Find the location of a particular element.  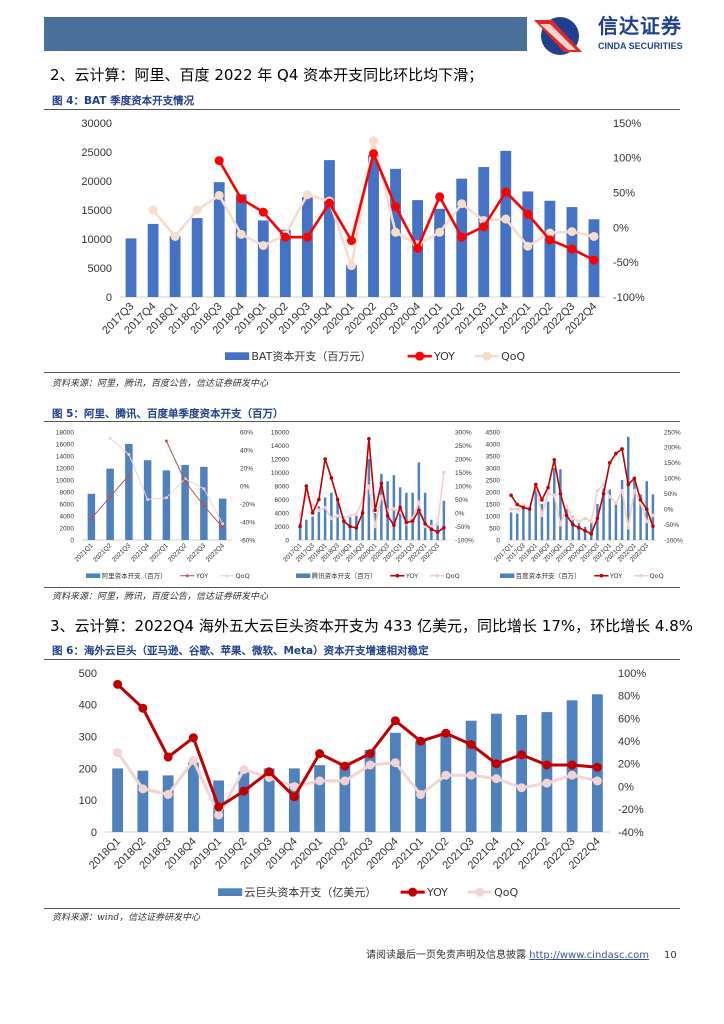

y-tick-label: 4500 is located at coordinates (493, 432).